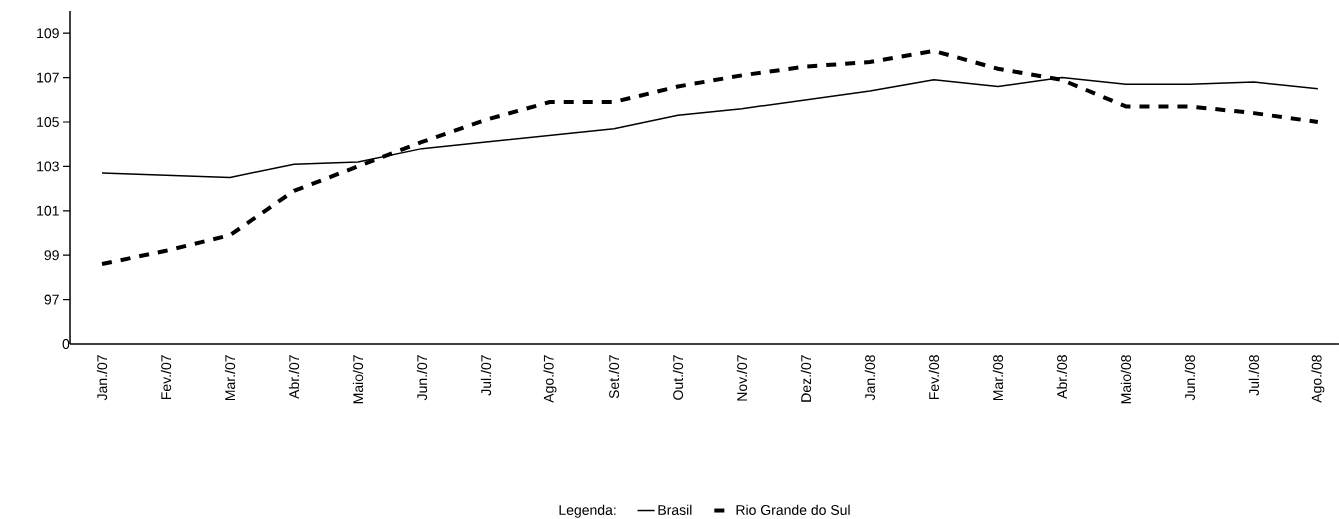 This screenshot has width=1339, height=519. What do you see at coordinates (48, 77) in the screenshot?
I see `y-tick-label: 107` at bounding box center [48, 77].